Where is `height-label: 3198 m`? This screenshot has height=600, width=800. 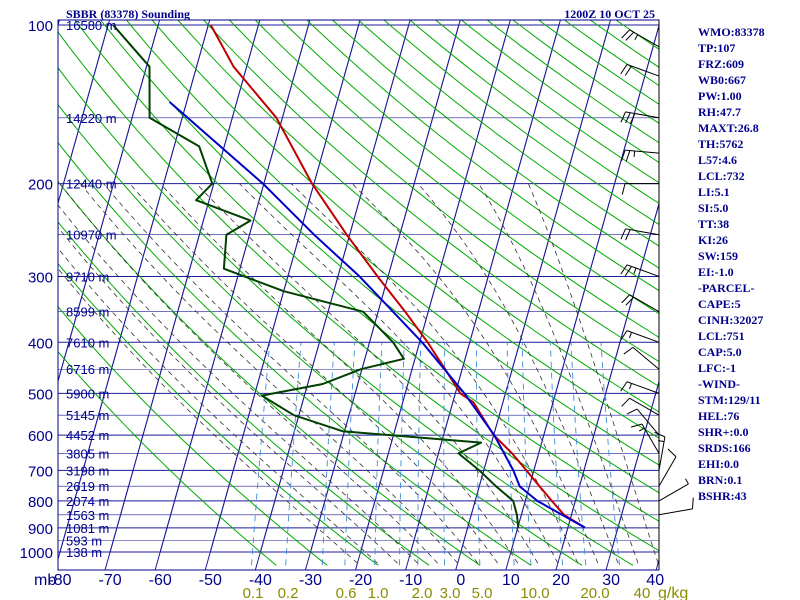
height-label: 3198 m is located at coordinates (87, 470).